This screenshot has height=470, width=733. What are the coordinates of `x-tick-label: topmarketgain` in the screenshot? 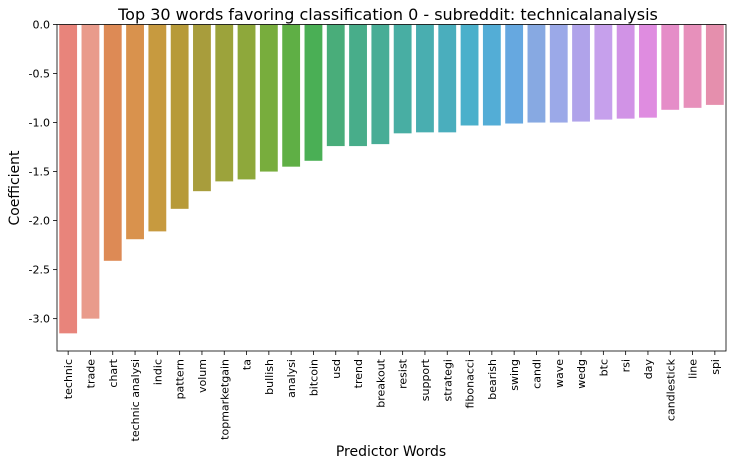 It's located at (224, 399).